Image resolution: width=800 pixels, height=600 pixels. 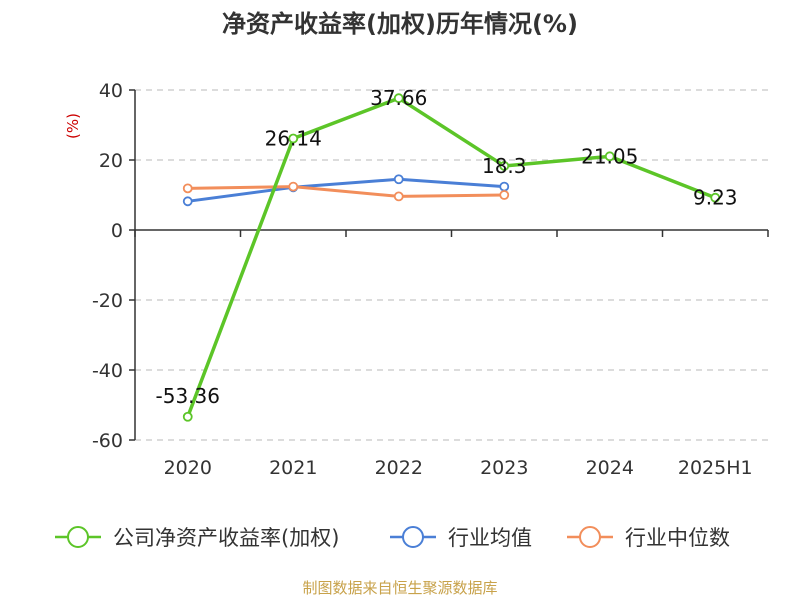 What do you see at coordinates (400, 24) in the screenshot?
I see `chart-title: 净资产收益率(加权)历年情况(%)` at bounding box center [400, 24].